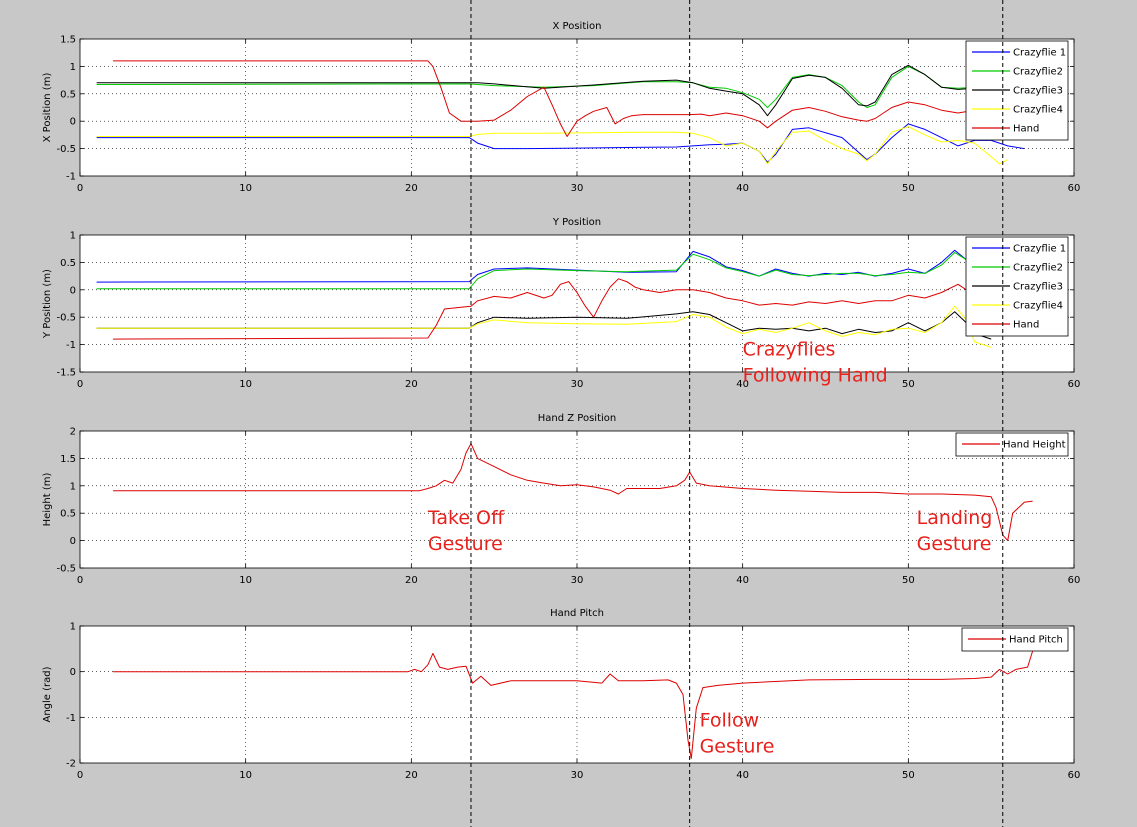 Image resolution: width=1137 pixels, height=827 pixels. I want to click on annotation-line: Take Off, so click(466, 518).